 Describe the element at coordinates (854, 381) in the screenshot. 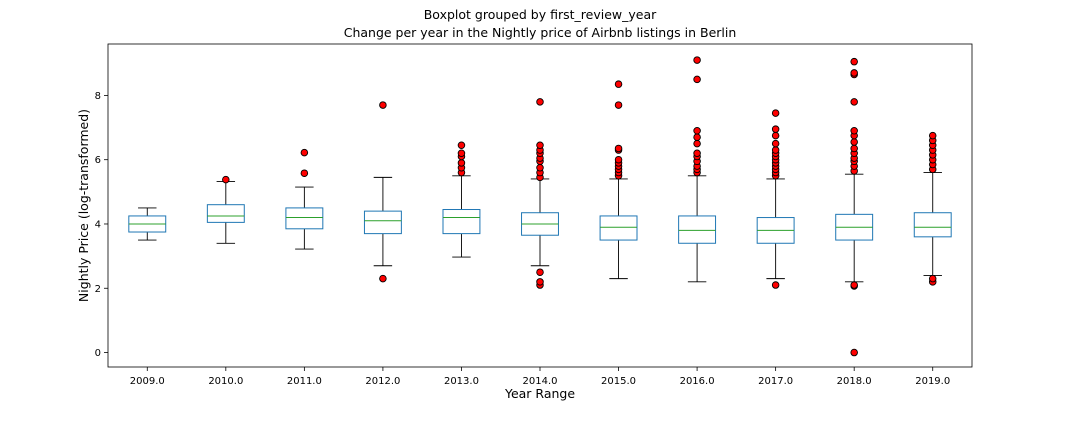

I see `x-tick-label: 2018.0` at that location.